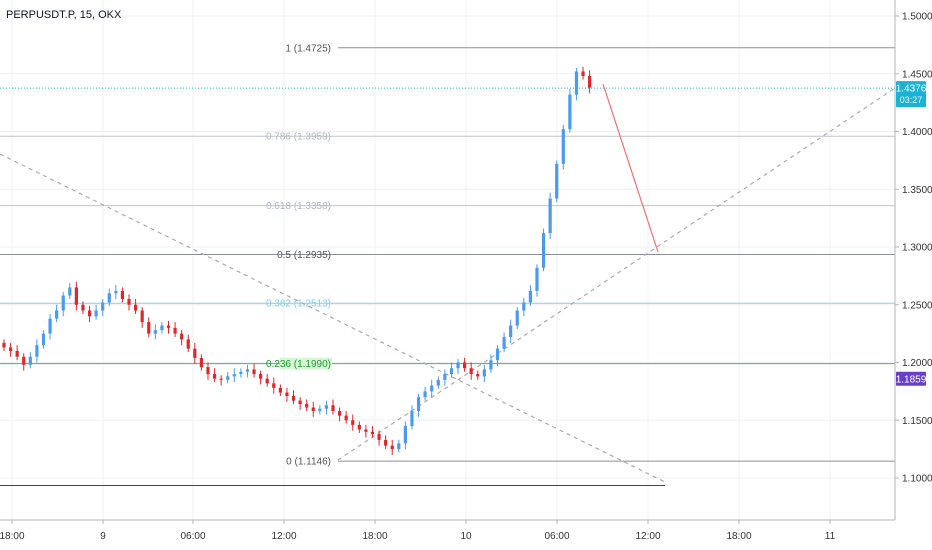 The height and width of the screenshot is (550, 932). I want to click on price-tick-label: 1.3500, so click(917, 190).